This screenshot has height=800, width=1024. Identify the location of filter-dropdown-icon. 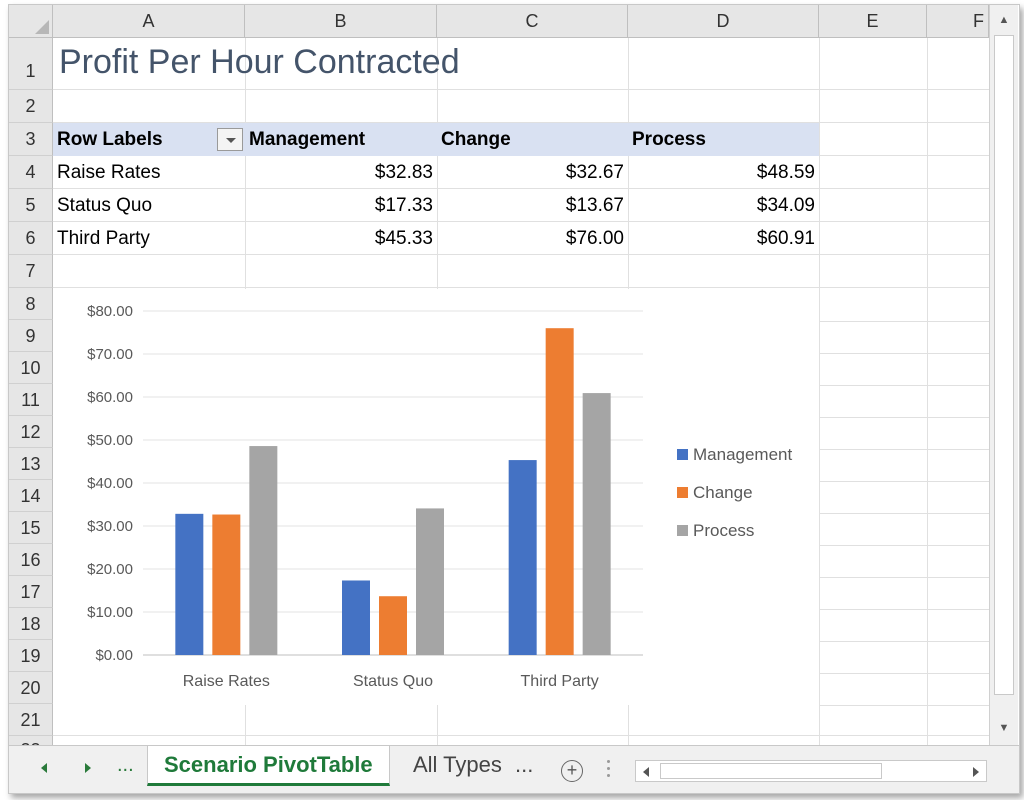
(230, 139).